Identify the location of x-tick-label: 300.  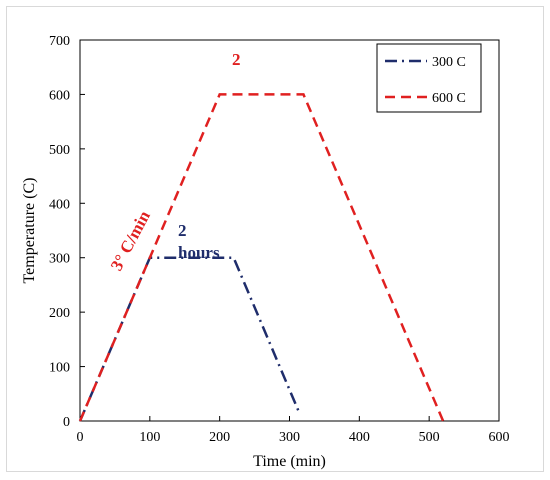
(289, 437).